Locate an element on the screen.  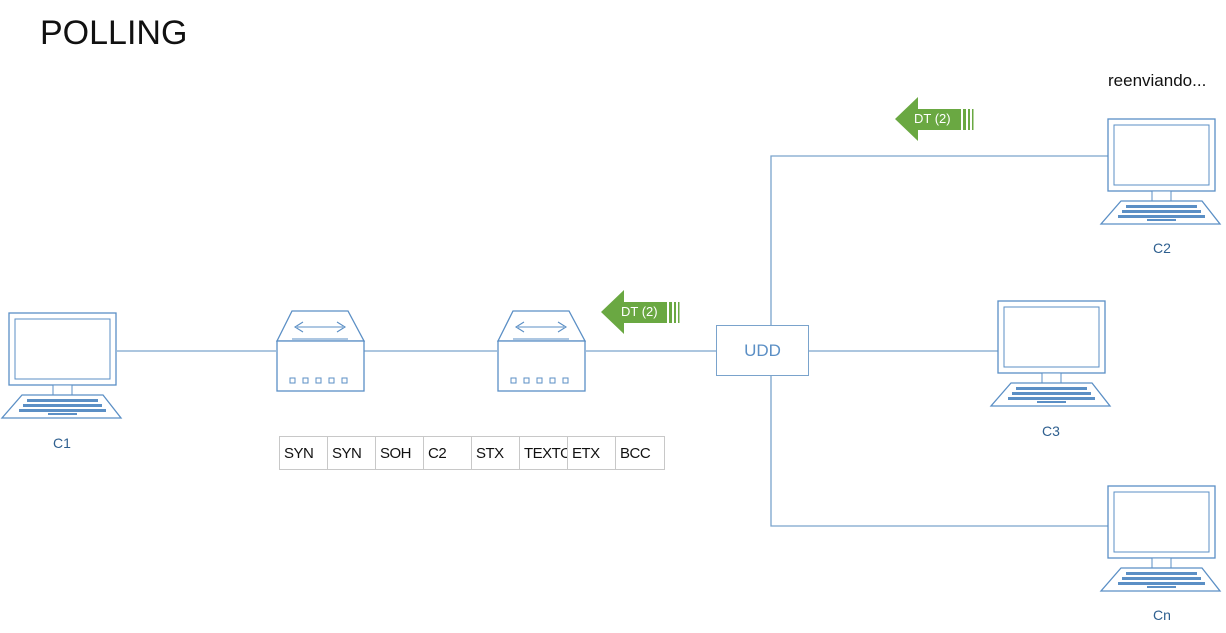
label-c1: C1 is located at coordinates (62, 443).